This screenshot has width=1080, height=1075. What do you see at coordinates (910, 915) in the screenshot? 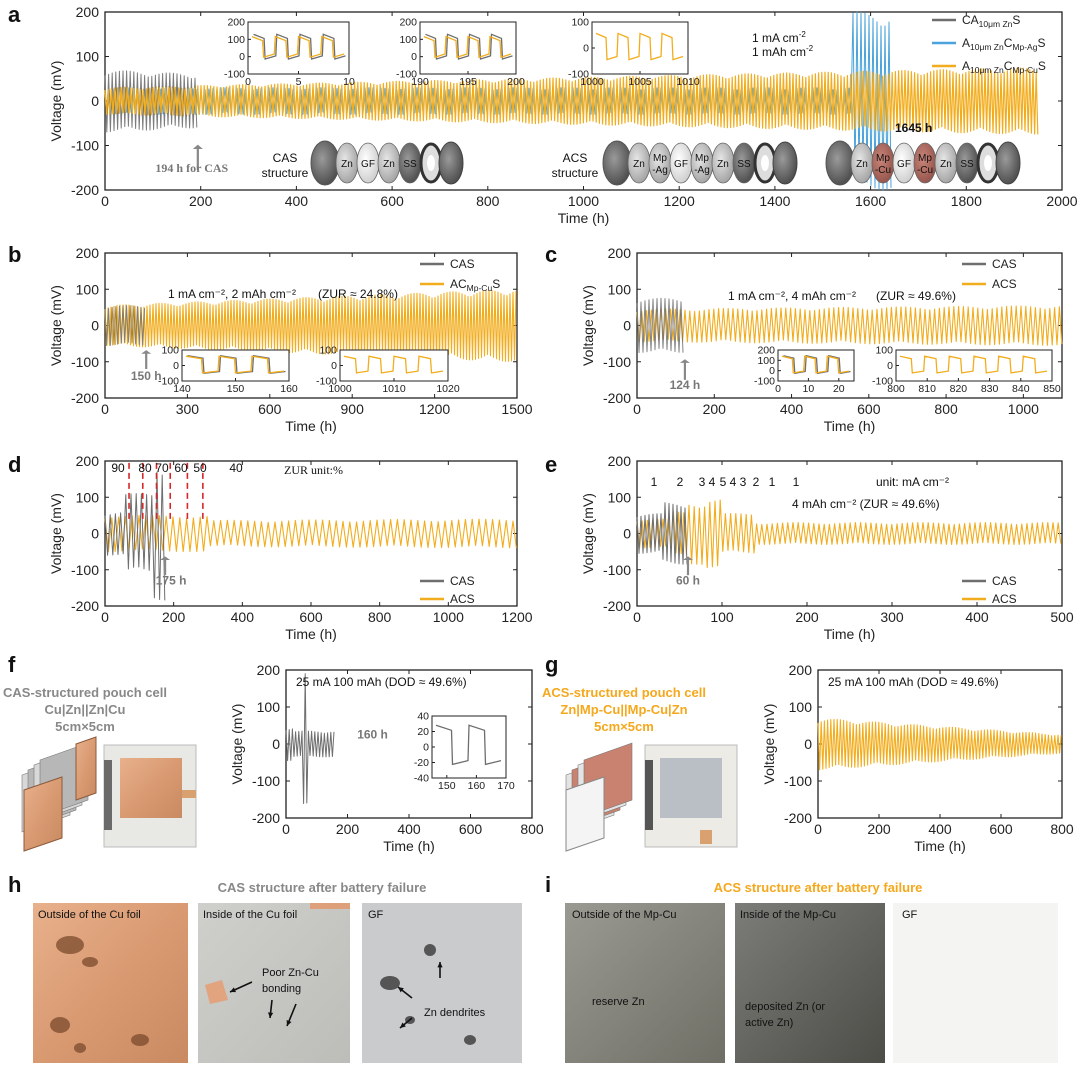
I see `photo-panel-label: GF` at bounding box center [910, 915].